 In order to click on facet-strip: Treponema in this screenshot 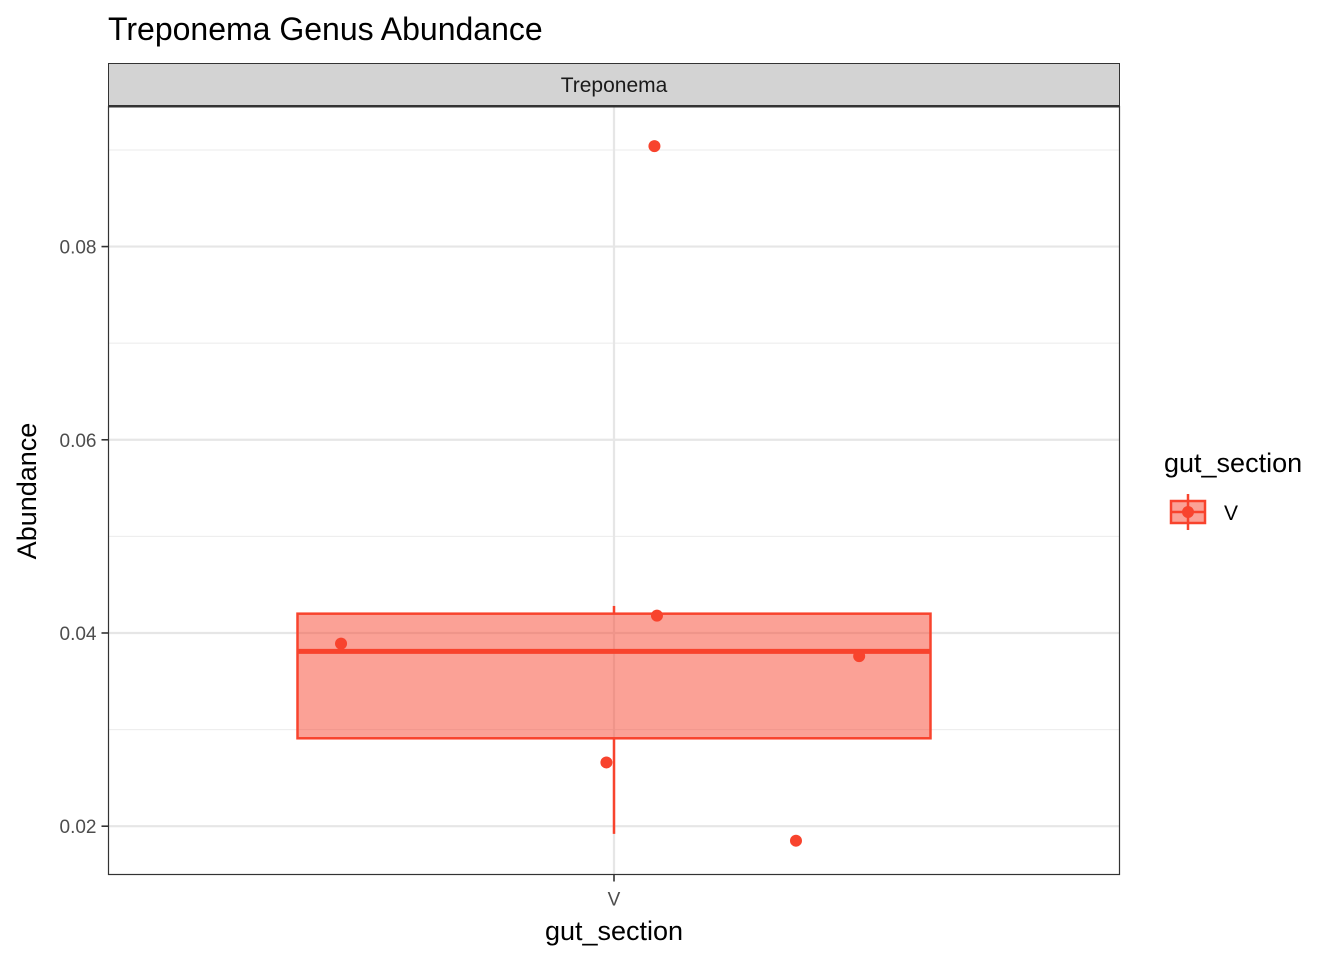, I will do `click(614, 84)`.